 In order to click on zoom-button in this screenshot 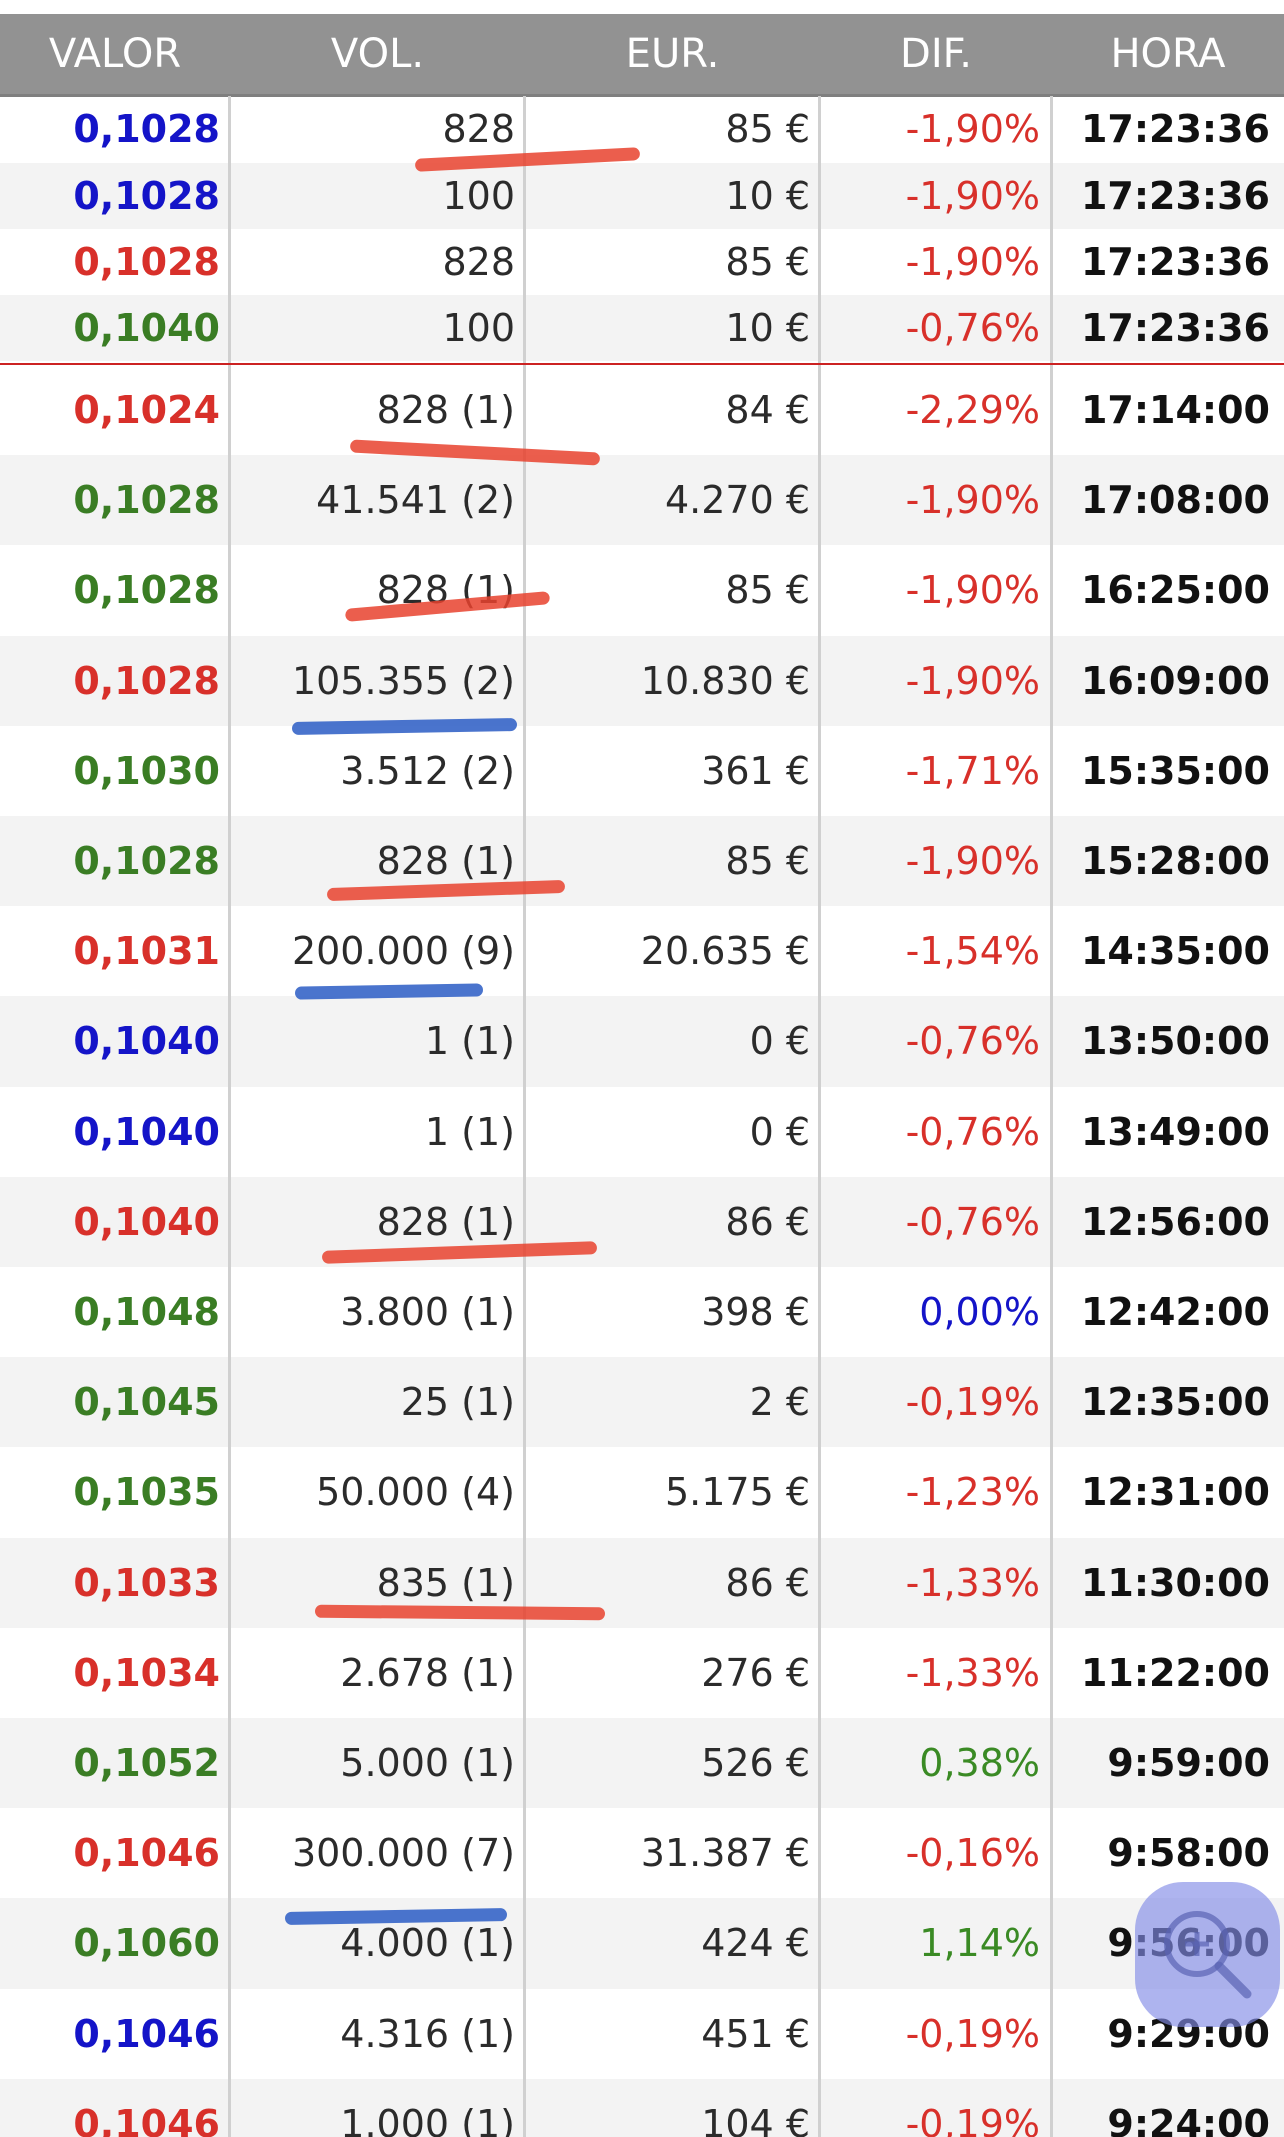, I will do `click(1207, 1954)`.